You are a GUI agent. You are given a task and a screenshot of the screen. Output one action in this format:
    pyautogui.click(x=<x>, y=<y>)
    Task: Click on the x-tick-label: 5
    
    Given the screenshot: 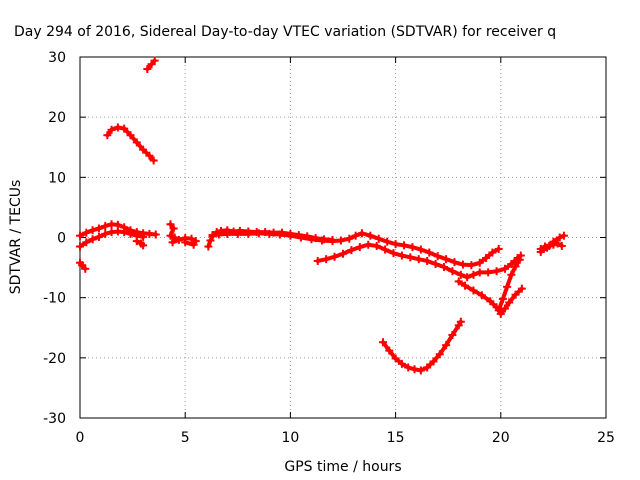 What is the action you would take?
    pyautogui.click(x=185, y=438)
    